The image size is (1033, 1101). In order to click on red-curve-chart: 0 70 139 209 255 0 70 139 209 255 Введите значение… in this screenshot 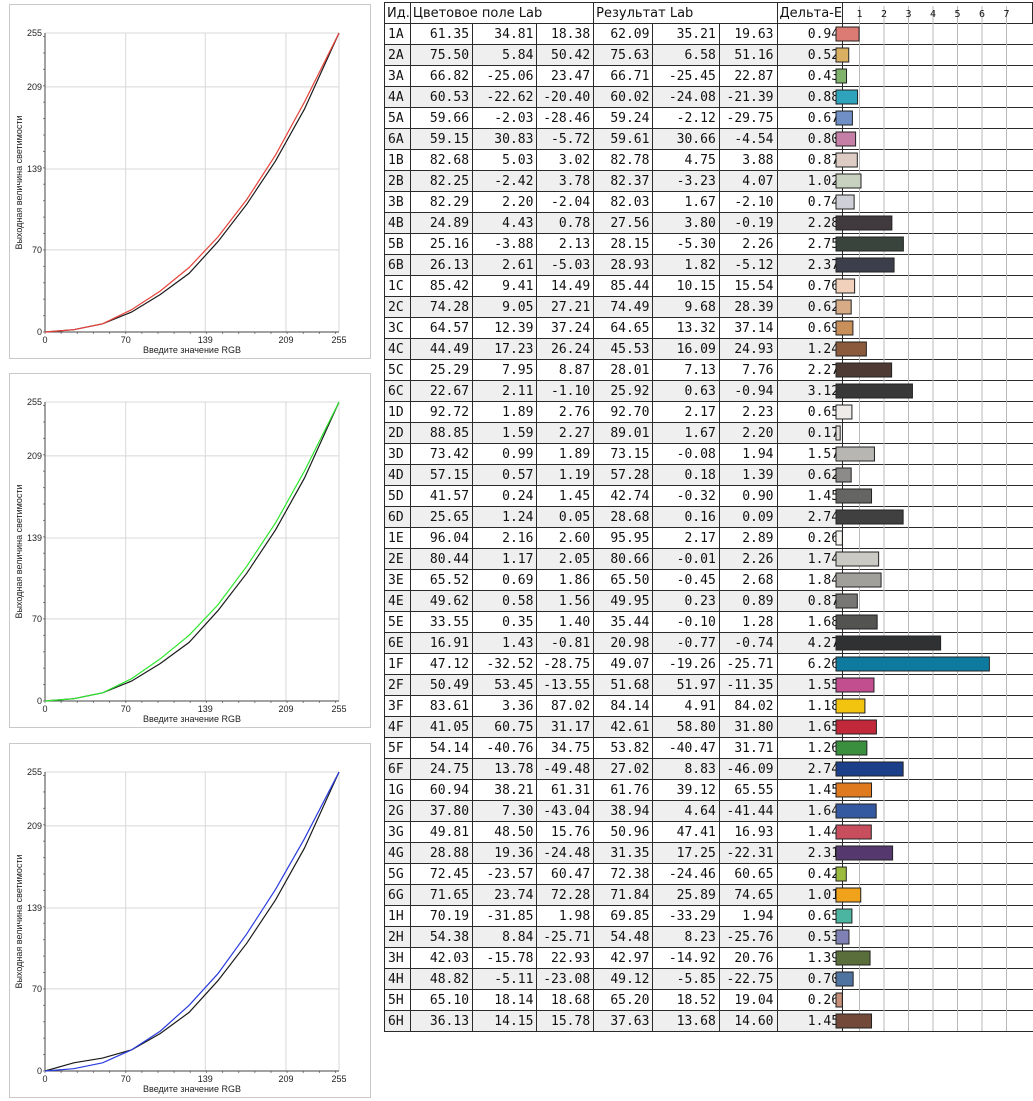, I will do `click(190, 181)`.